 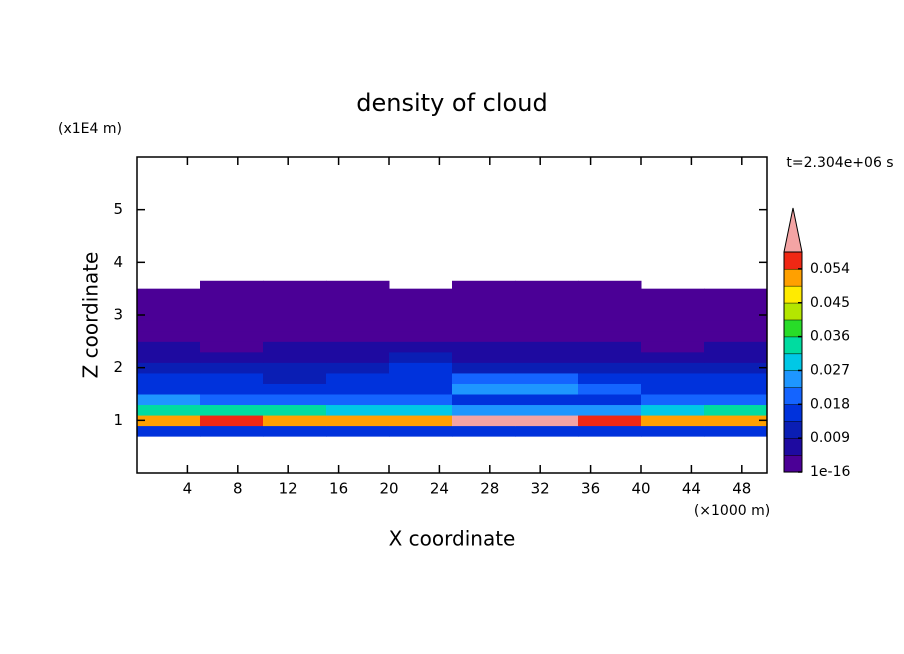 What do you see at coordinates (118, 262) in the screenshot?
I see `y-tick-label: 4` at bounding box center [118, 262].